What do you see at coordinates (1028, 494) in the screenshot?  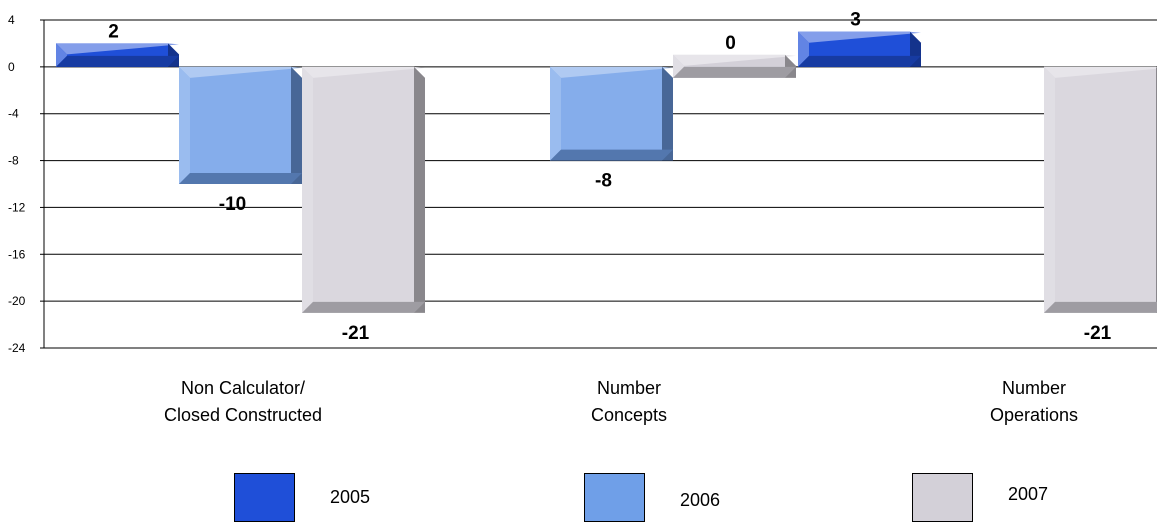 I see `legend-label: 2007` at bounding box center [1028, 494].